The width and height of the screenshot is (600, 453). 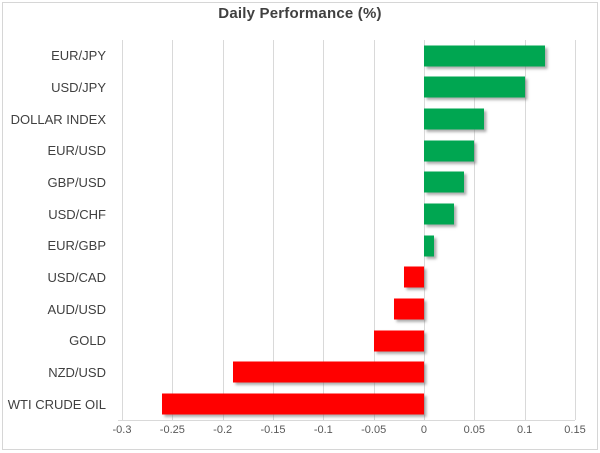 I want to click on bar-eur-usd, so click(x=449, y=151).